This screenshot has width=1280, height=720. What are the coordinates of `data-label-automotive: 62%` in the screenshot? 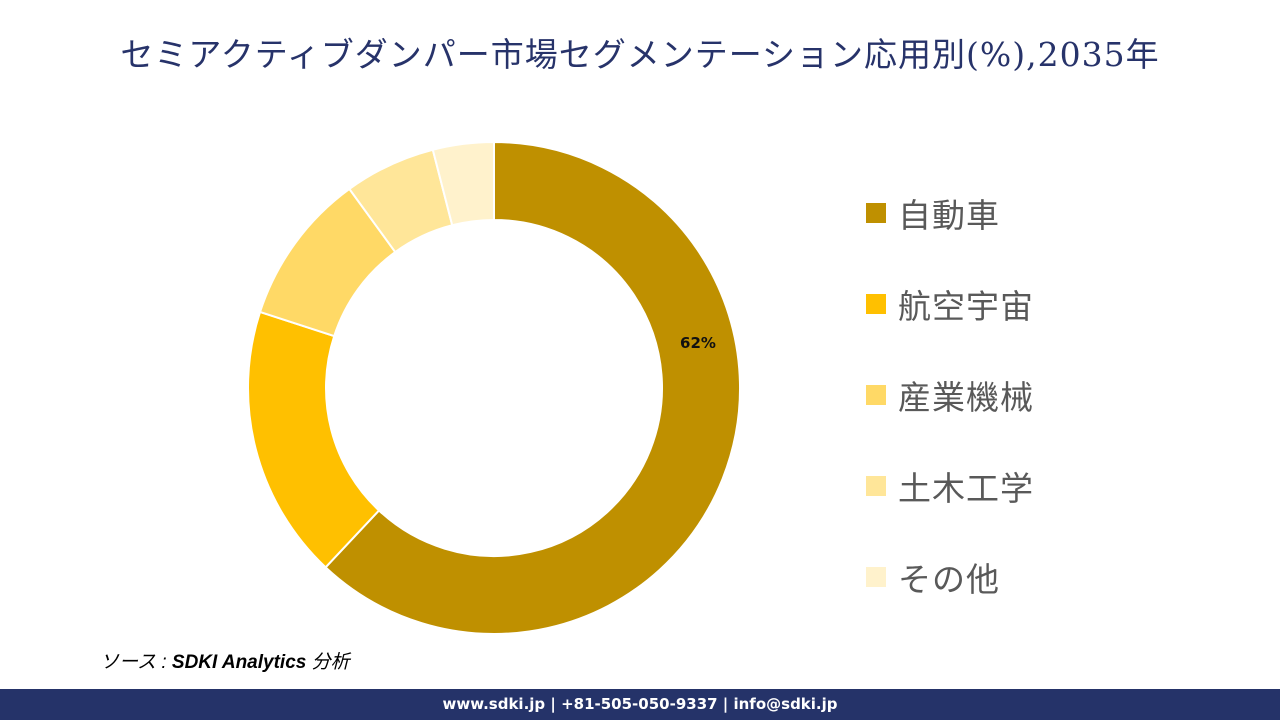 It's located at (698, 343).